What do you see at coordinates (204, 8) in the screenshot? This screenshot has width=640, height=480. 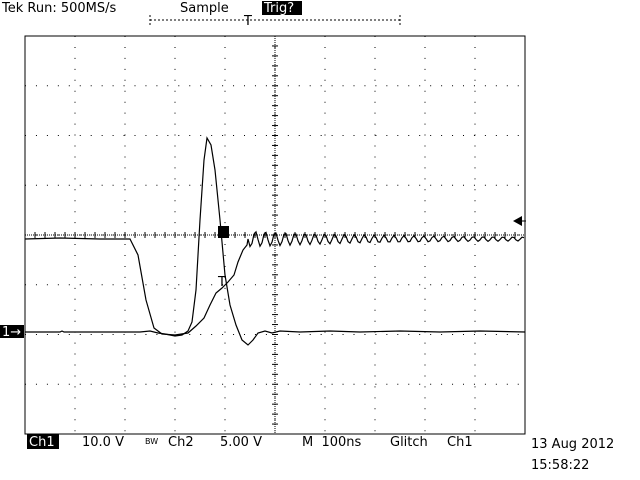 I see `acquisition-mode: Sample` at bounding box center [204, 8].